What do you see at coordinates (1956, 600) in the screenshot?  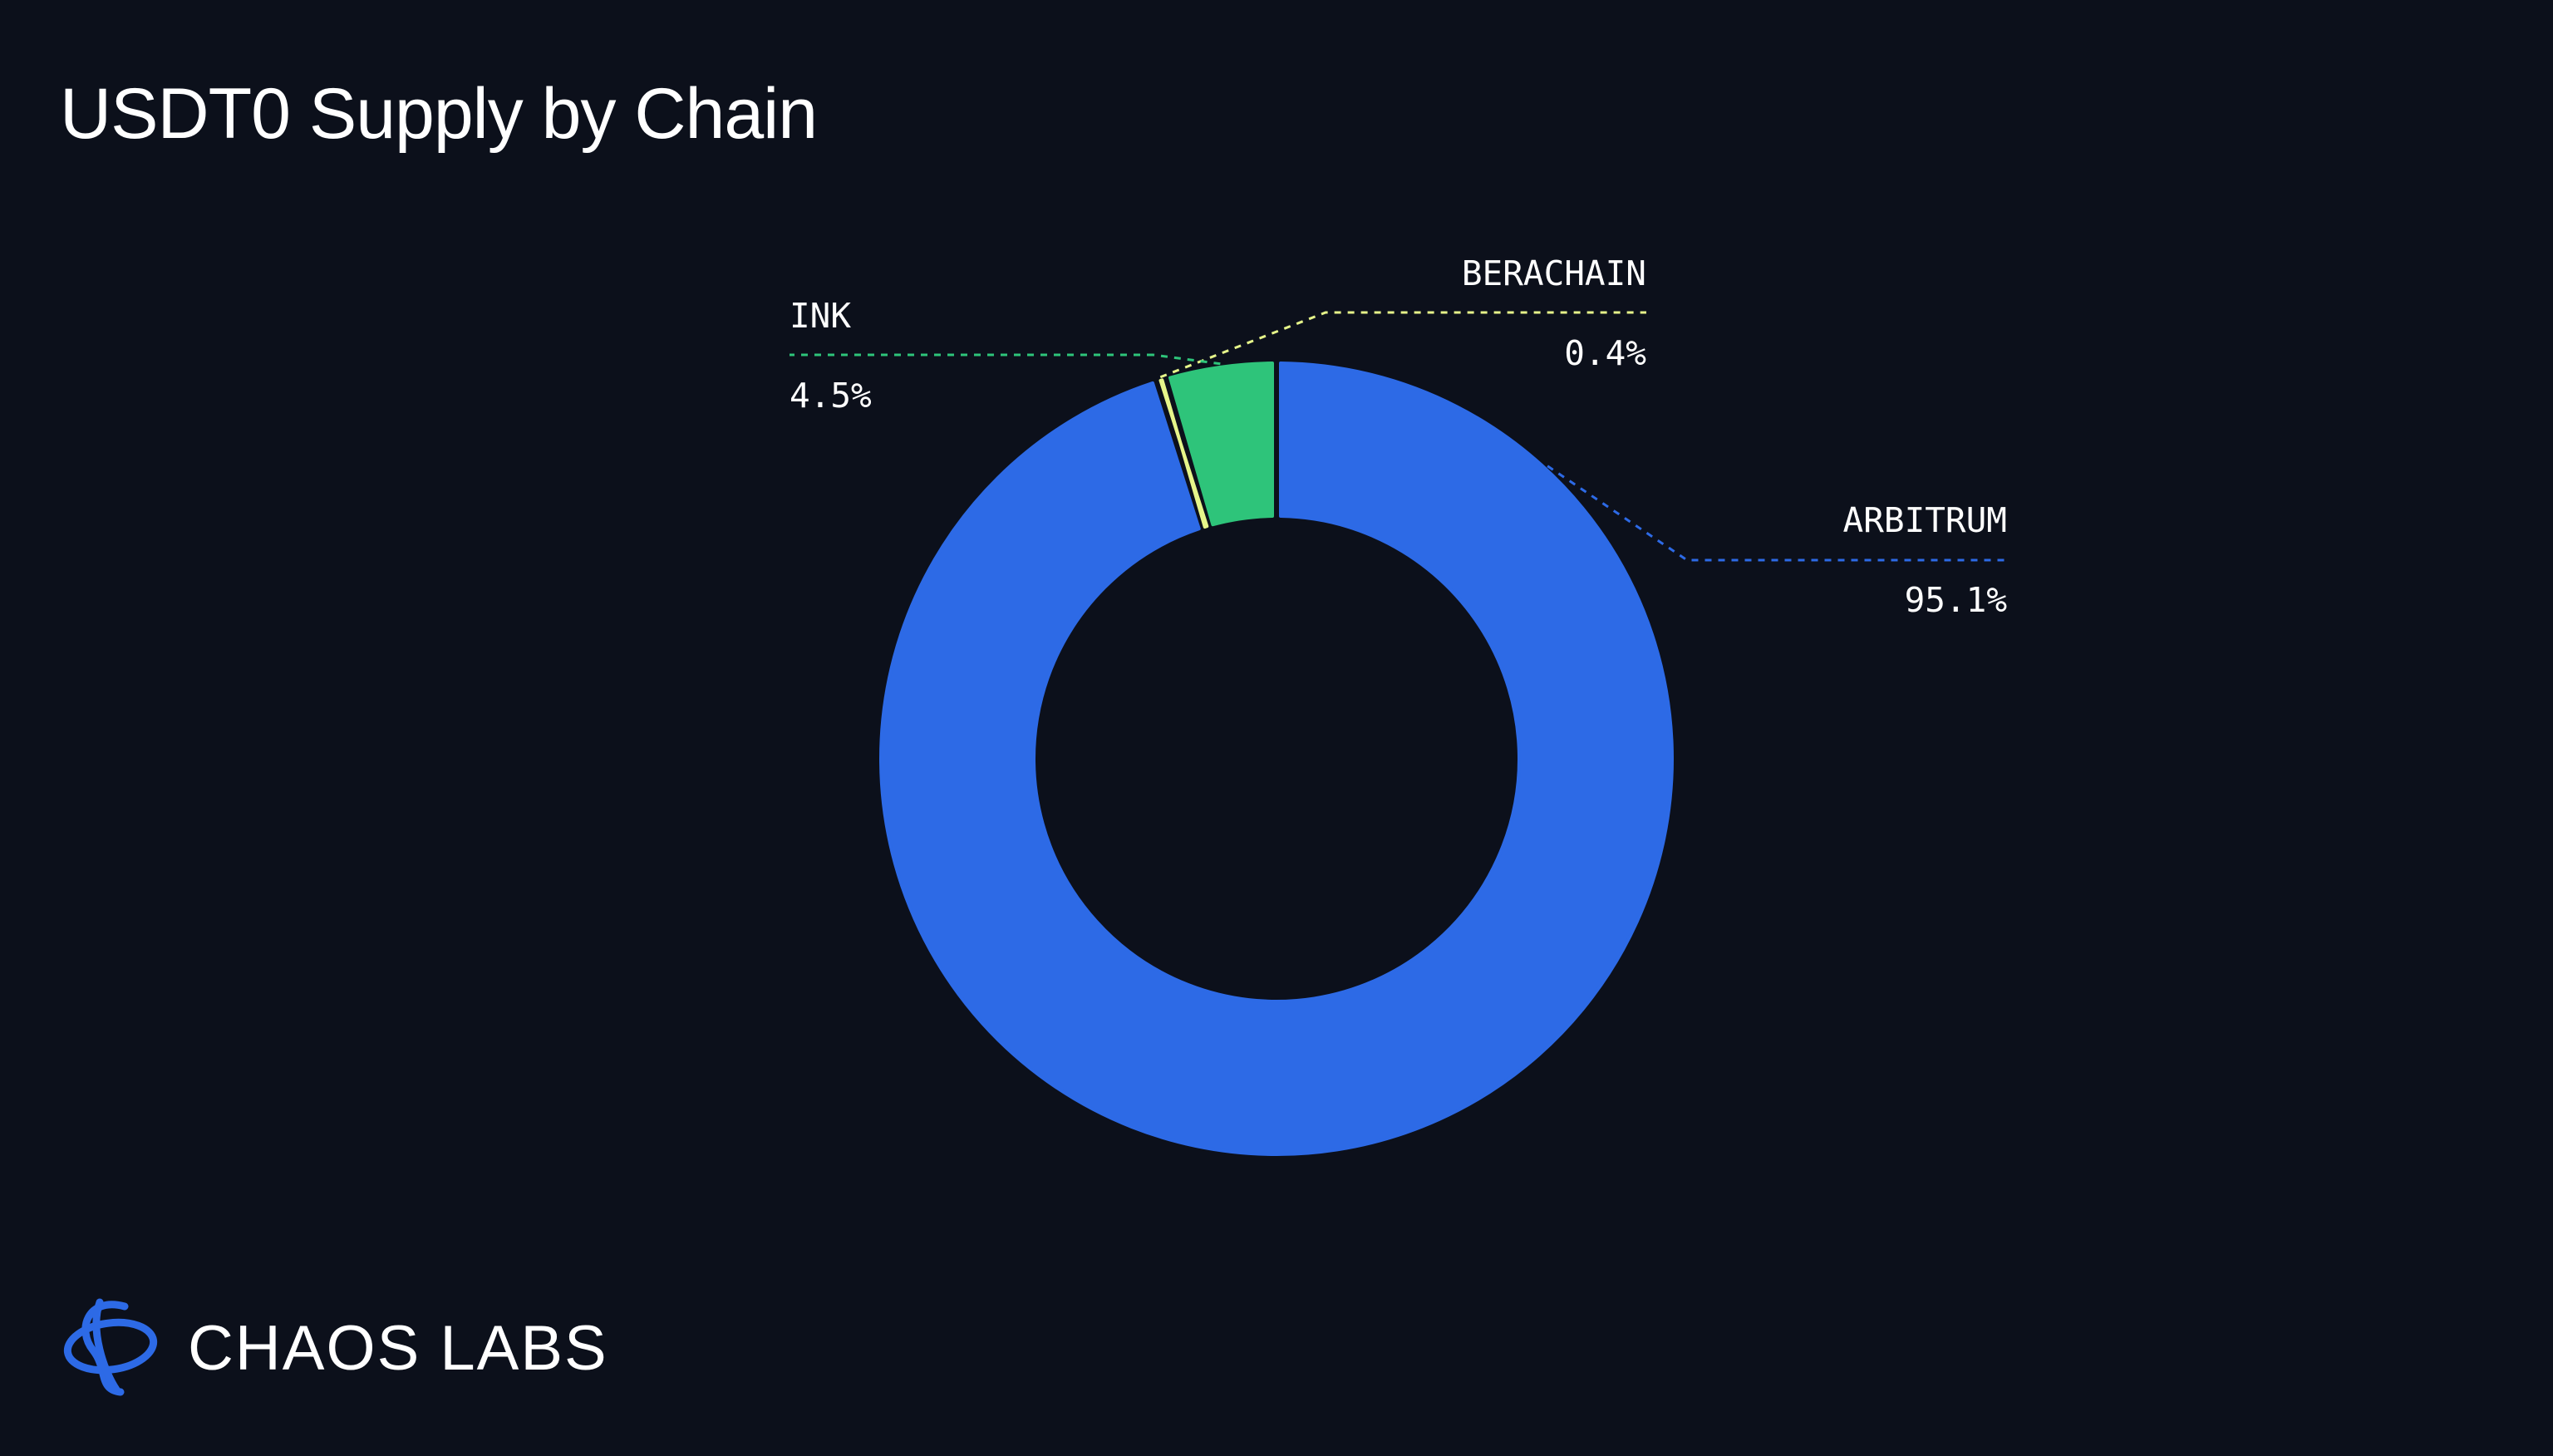 I see `slice-value-arbitrum: 95.1%` at bounding box center [1956, 600].